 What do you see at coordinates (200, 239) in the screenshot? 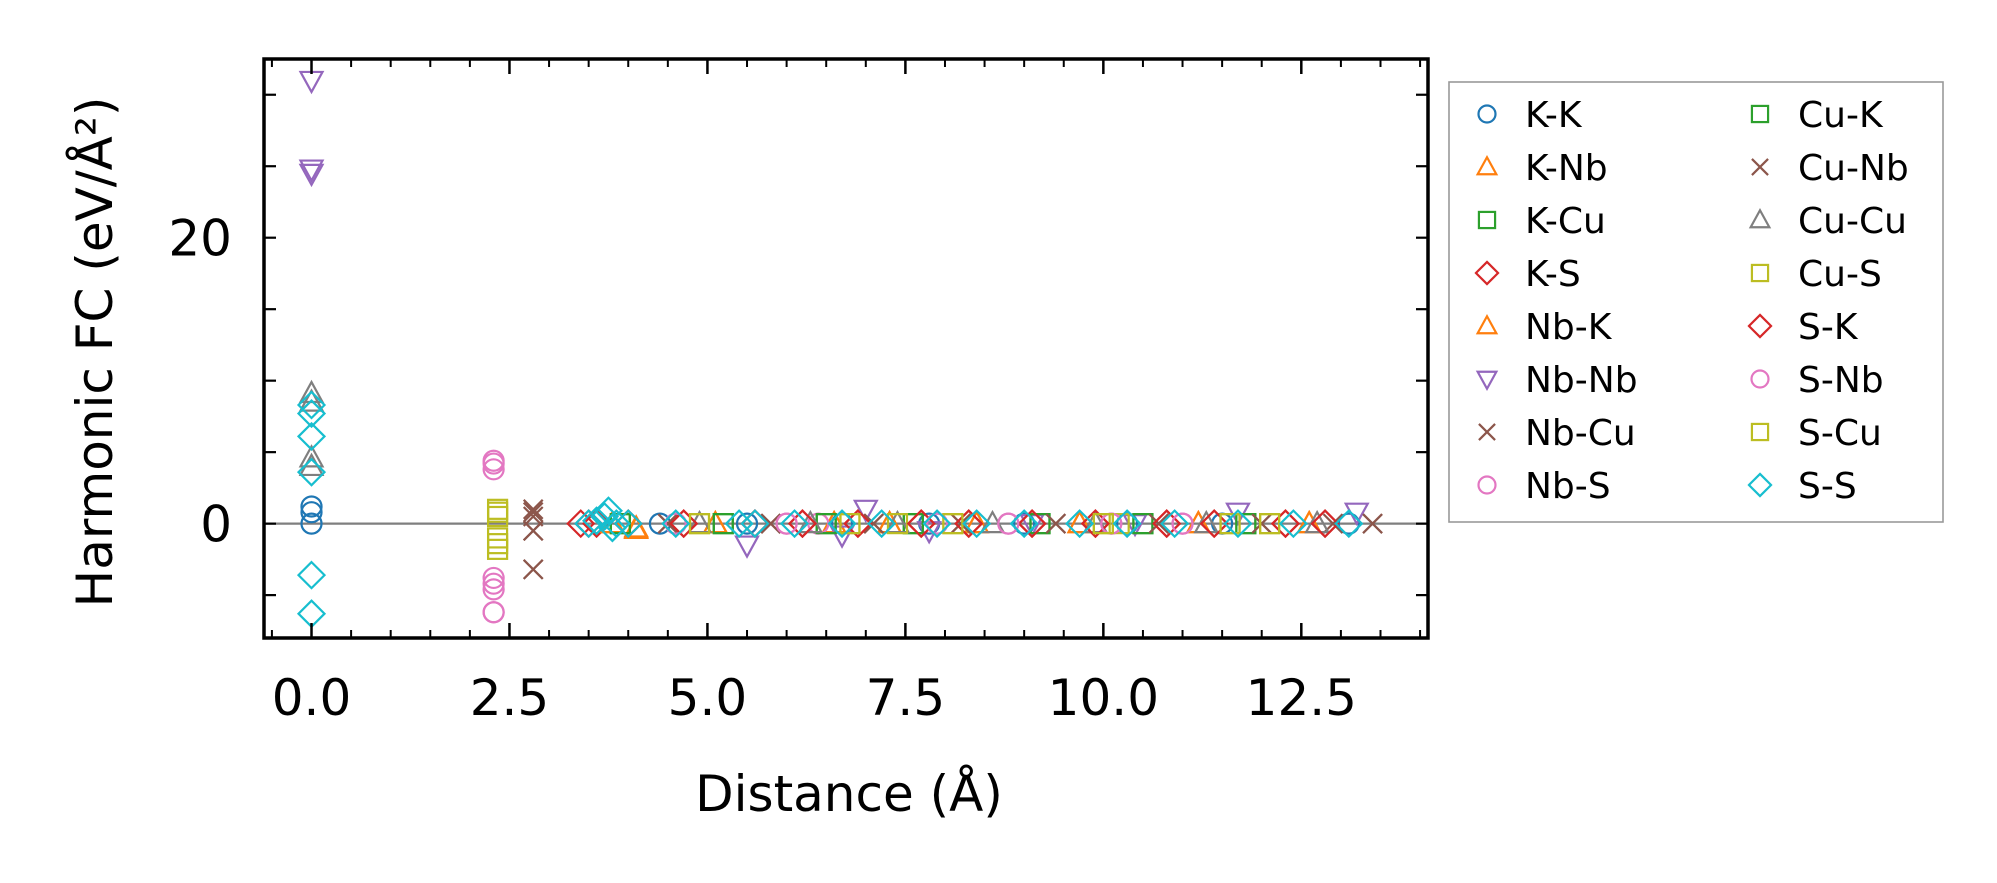
I see `y-tick-label: 20` at bounding box center [200, 239].